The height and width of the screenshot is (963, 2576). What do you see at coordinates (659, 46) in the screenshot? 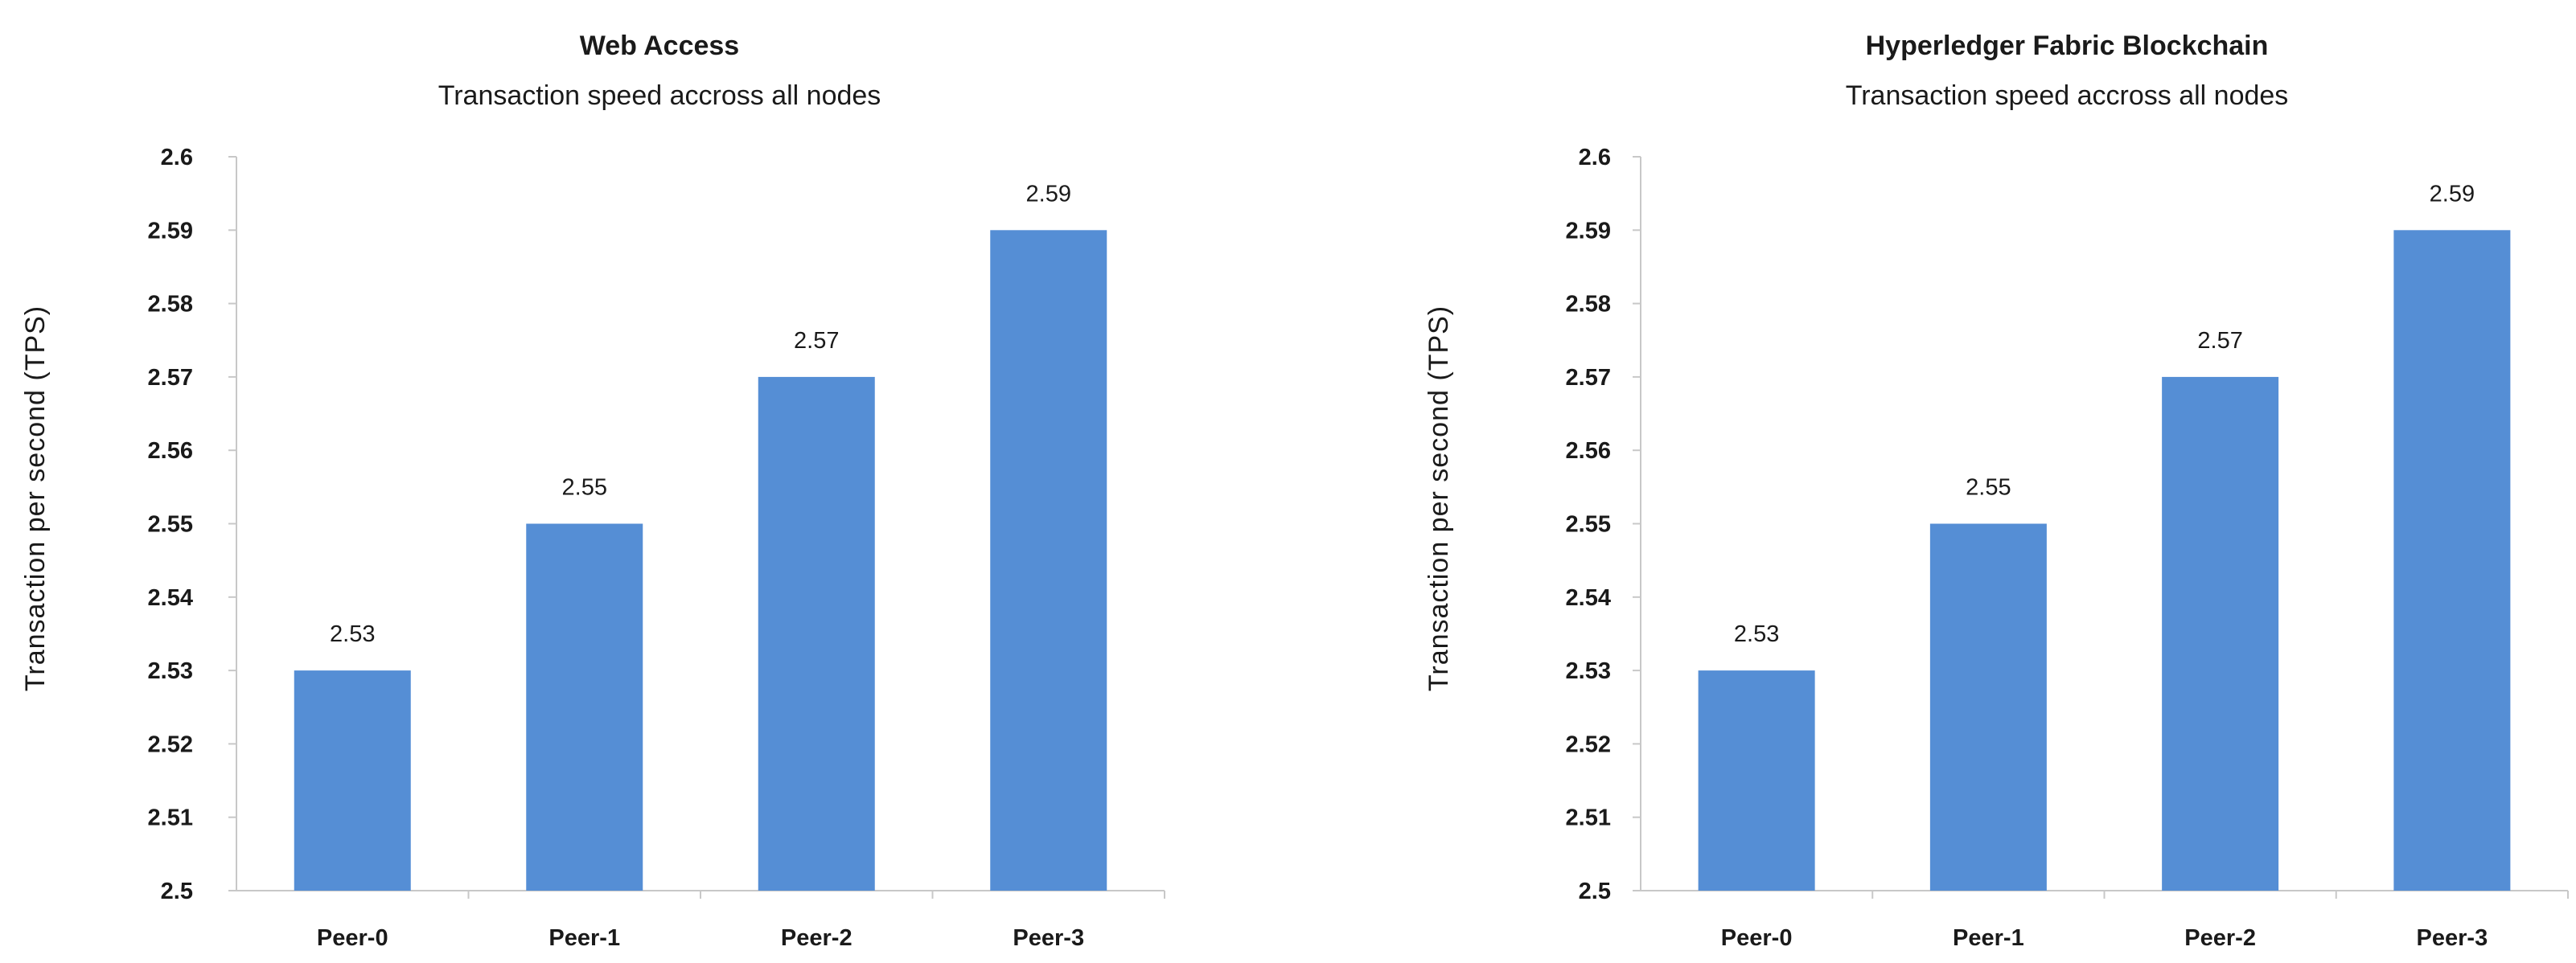
I see `chart-title: Web Access` at bounding box center [659, 46].